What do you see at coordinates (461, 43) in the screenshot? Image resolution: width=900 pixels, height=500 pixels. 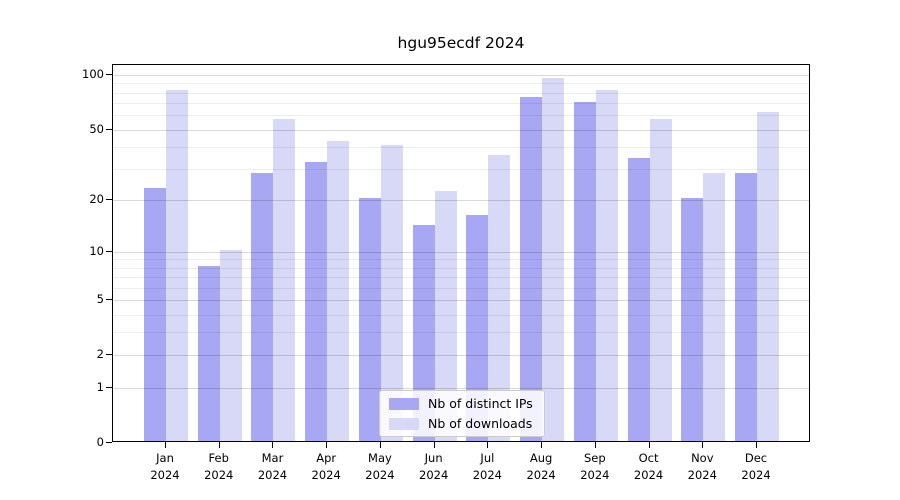 I see `chart-title: hgu95ecdf 2024` at bounding box center [461, 43].